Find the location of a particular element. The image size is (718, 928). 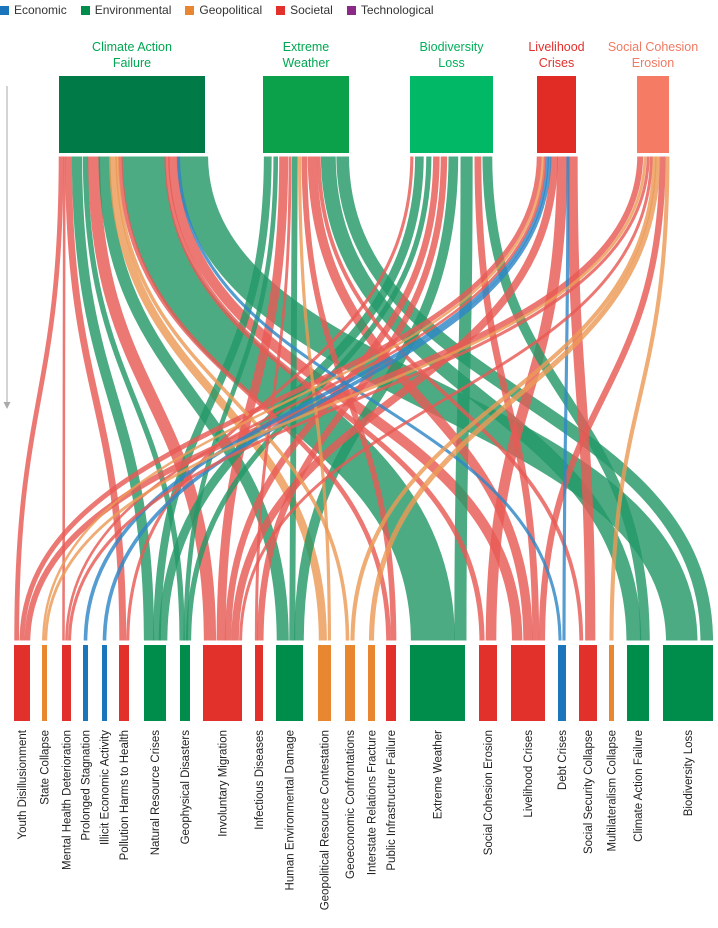

target-label-prolonged-stagnation: Prolonged Stagnation is located at coordinates (87, 785).